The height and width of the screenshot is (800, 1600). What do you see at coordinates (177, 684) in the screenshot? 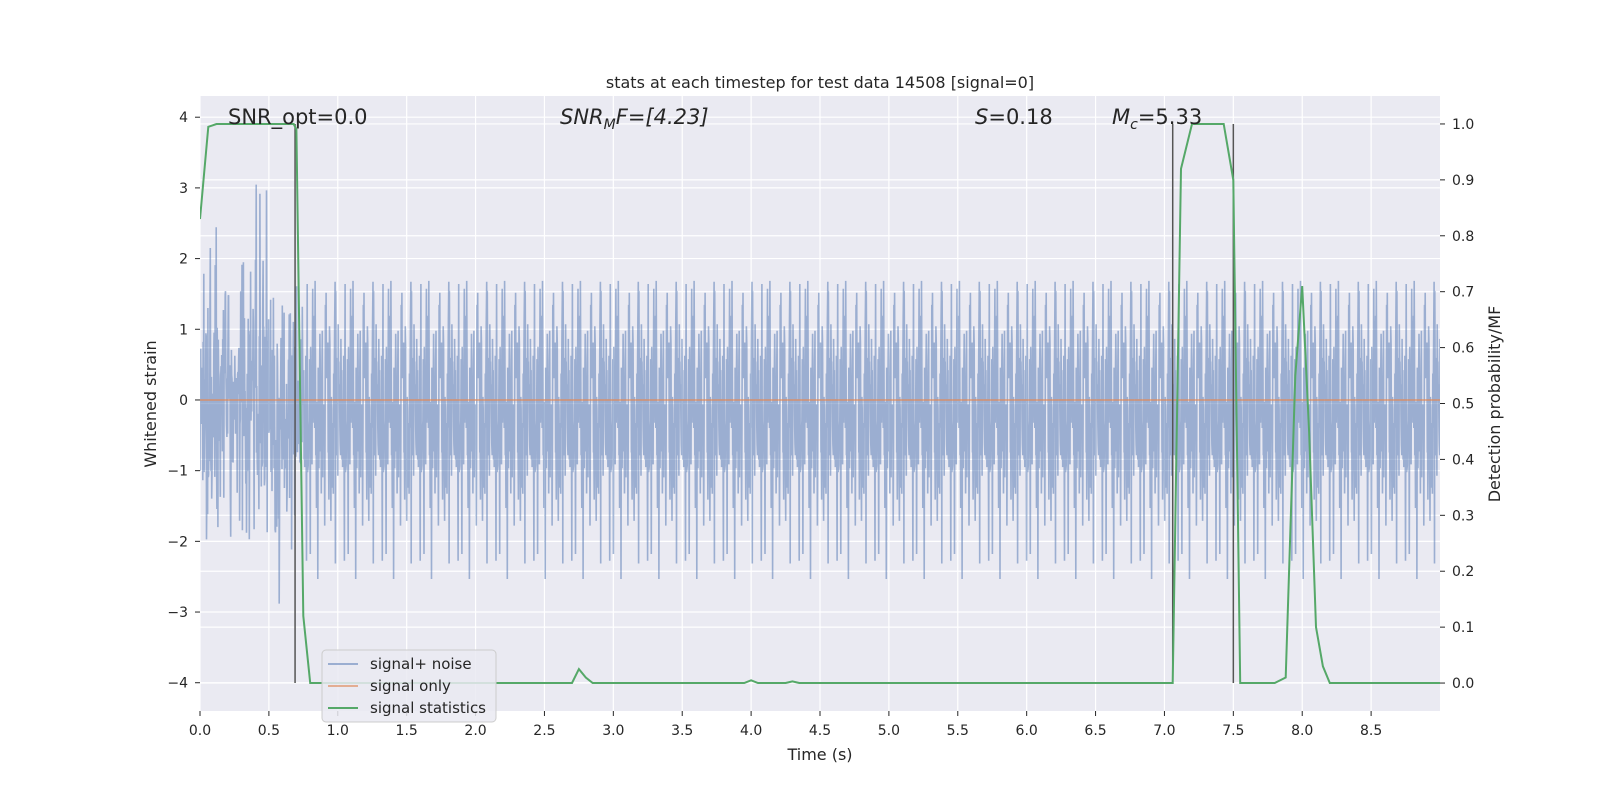
I see `y-tick-label: −4` at bounding box center [177, 684].